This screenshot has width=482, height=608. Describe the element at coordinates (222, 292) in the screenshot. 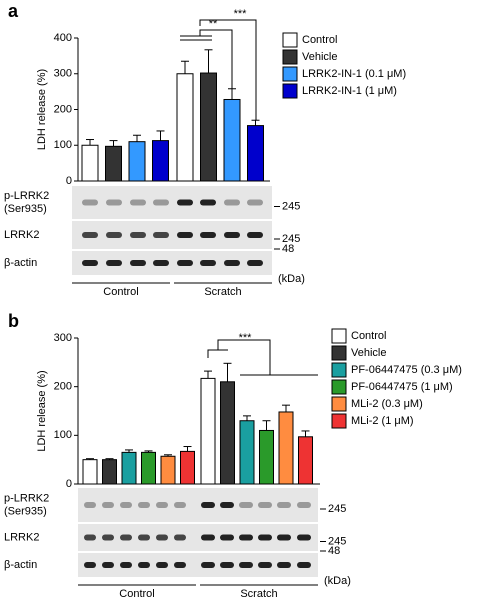

I see `group-label: Scratch` at that location.